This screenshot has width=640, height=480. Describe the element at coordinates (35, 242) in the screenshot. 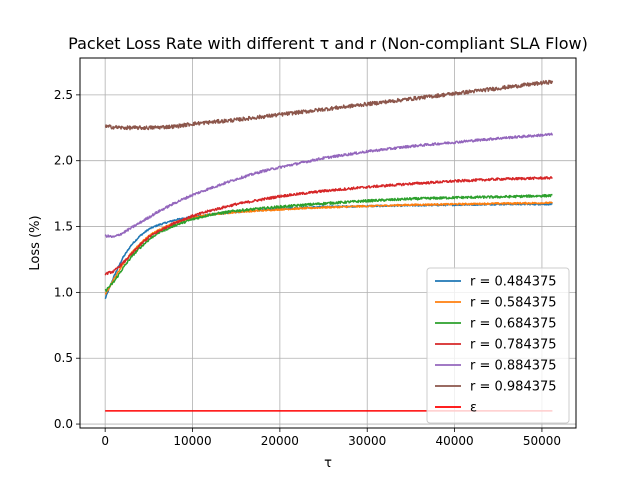

I see `y-axis-label: Loss (%)` at that location.